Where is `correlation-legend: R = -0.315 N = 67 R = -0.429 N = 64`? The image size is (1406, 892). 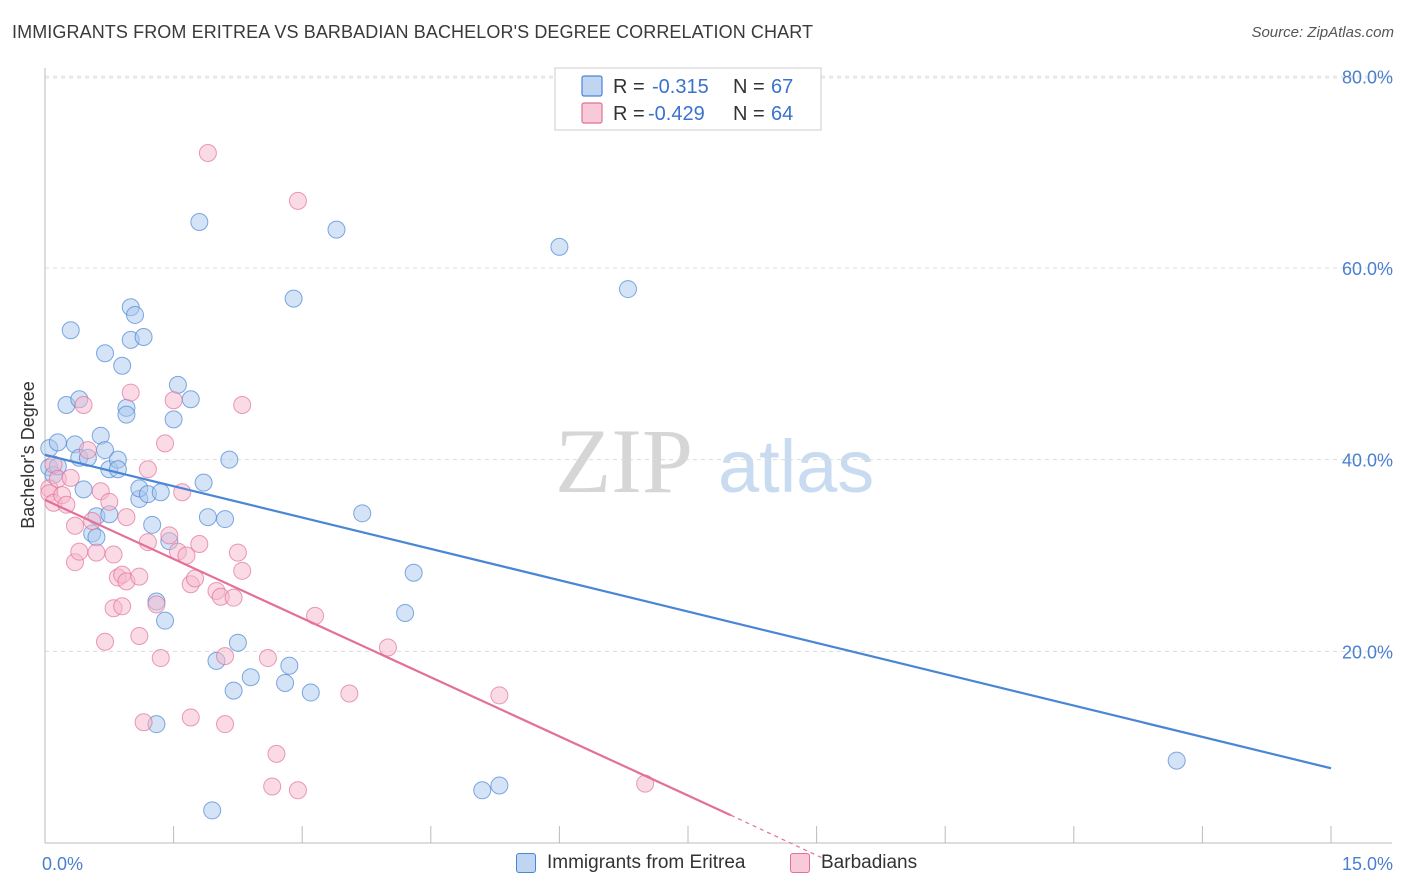 correlation-legend: R = -0.315 N = 67 R = -0.429 N = 64 is located at coordinates (688, 99).